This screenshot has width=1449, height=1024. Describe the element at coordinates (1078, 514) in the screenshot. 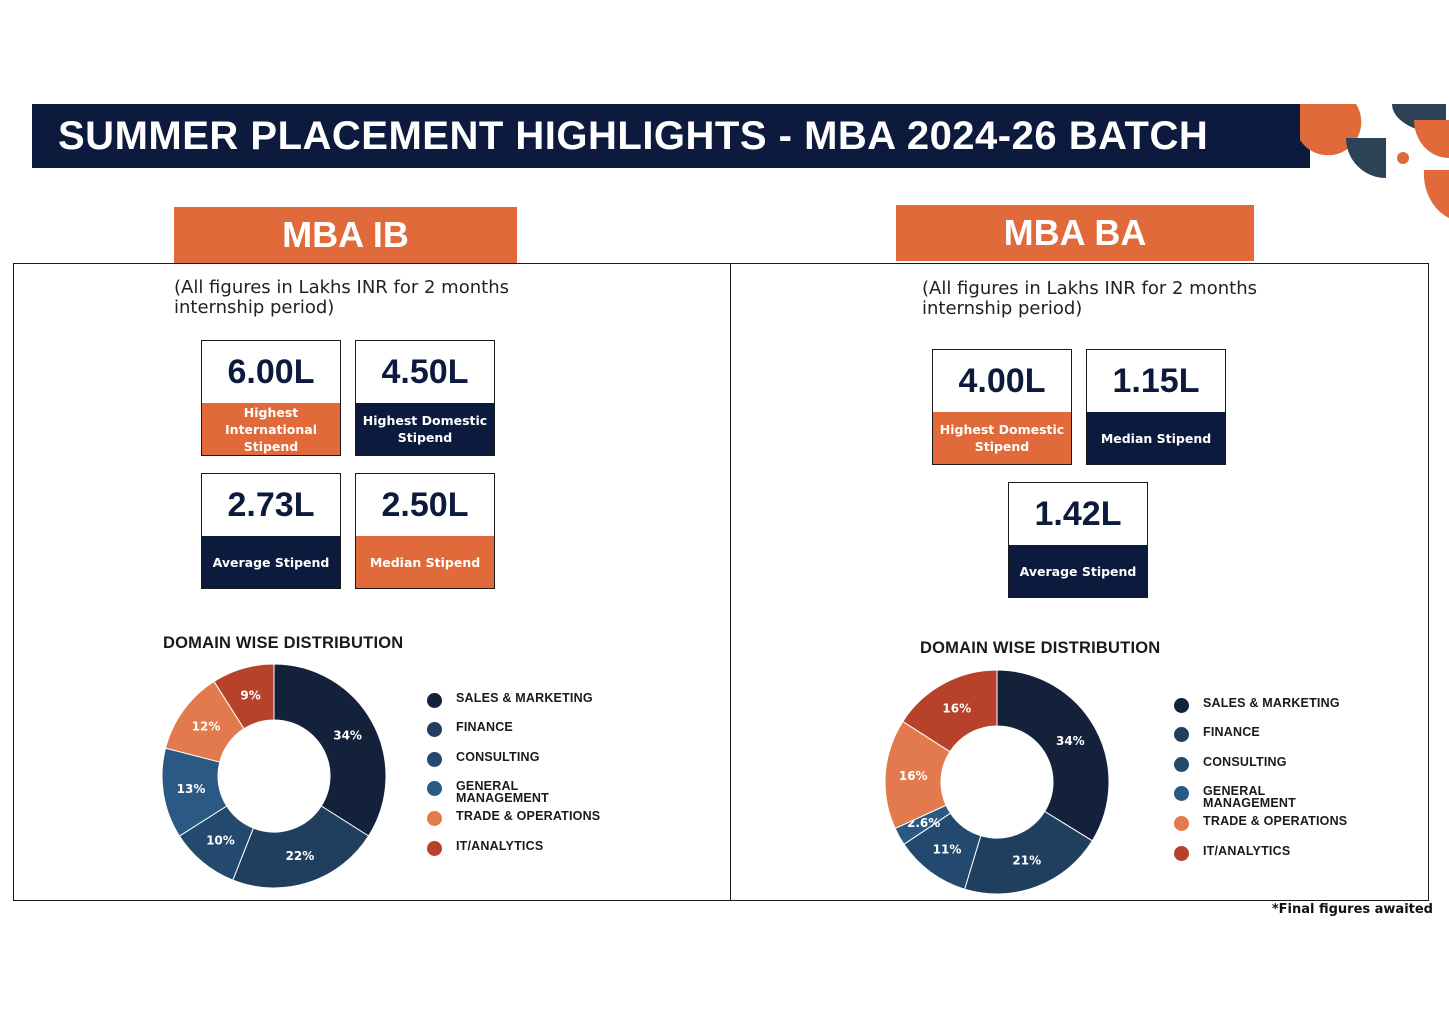

I see `stat-value: 1.42L` at that location.